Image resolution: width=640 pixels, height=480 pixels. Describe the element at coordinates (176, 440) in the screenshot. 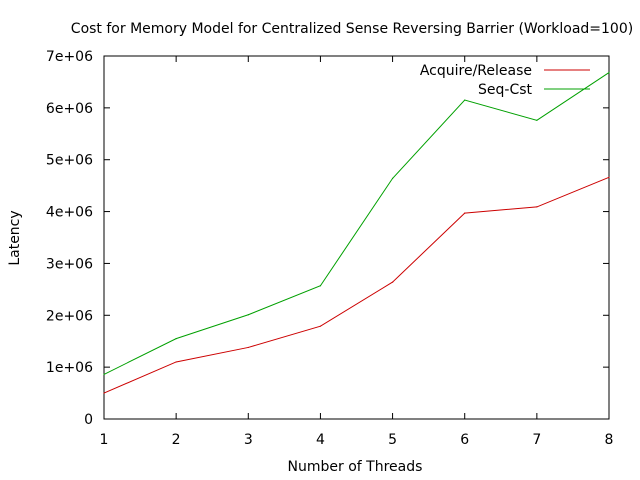

I see `x-tick-label: 2` at that location.